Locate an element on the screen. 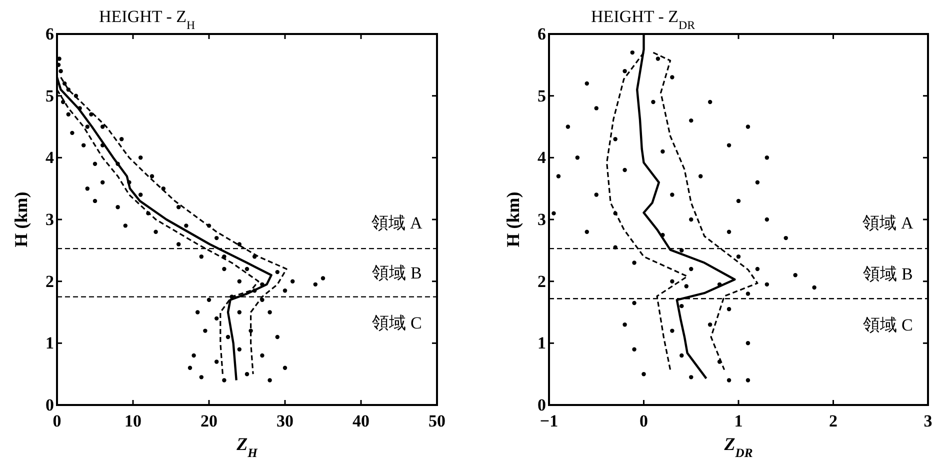  x-tick-label: 0 is located at coordinates (644, 421).